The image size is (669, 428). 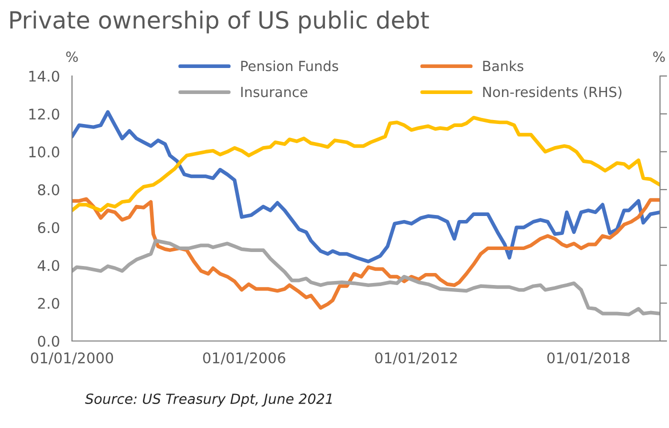 What do you see at coordinates (588, 358) in the screenshot?
I see `x-tick-label: 01/01/2018` at bounding box center [588, 358].